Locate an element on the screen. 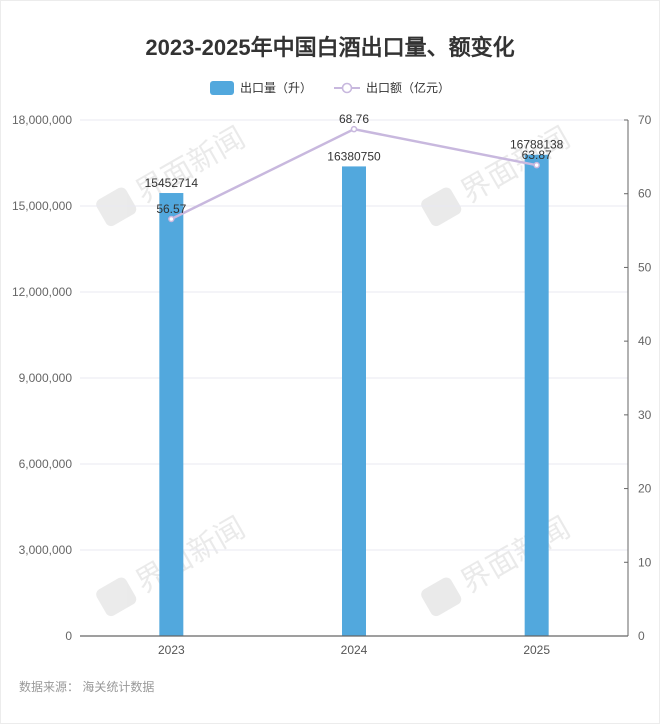 The image size is (660, 724). chart-title: 2023-2025年中国白酒出口量、额变化 is located at coordinates (330, 47).